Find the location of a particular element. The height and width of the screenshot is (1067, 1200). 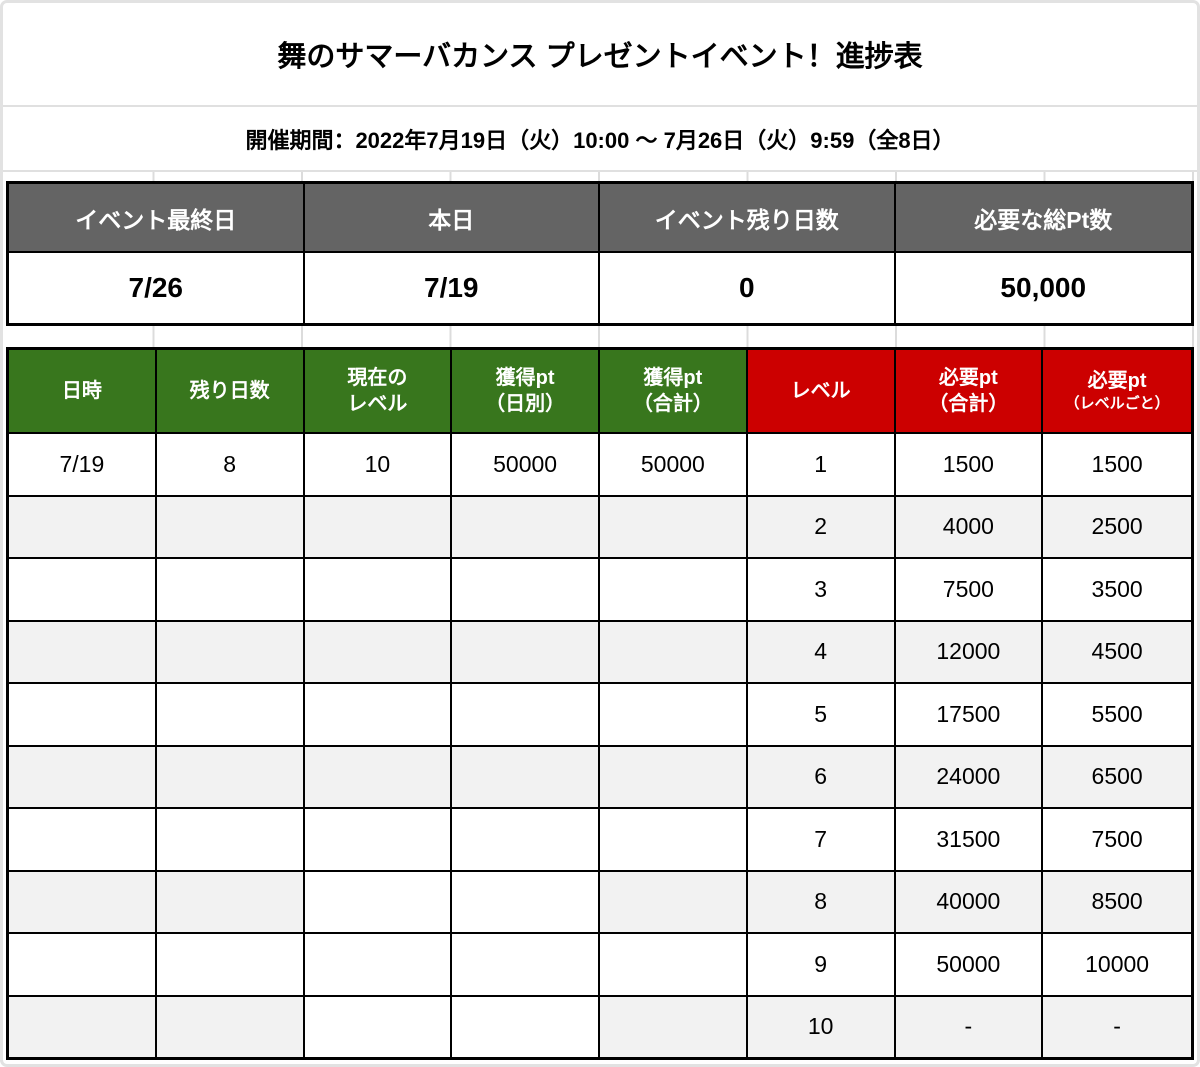

table-cell: 12000 is located at coordinates (969, 652).